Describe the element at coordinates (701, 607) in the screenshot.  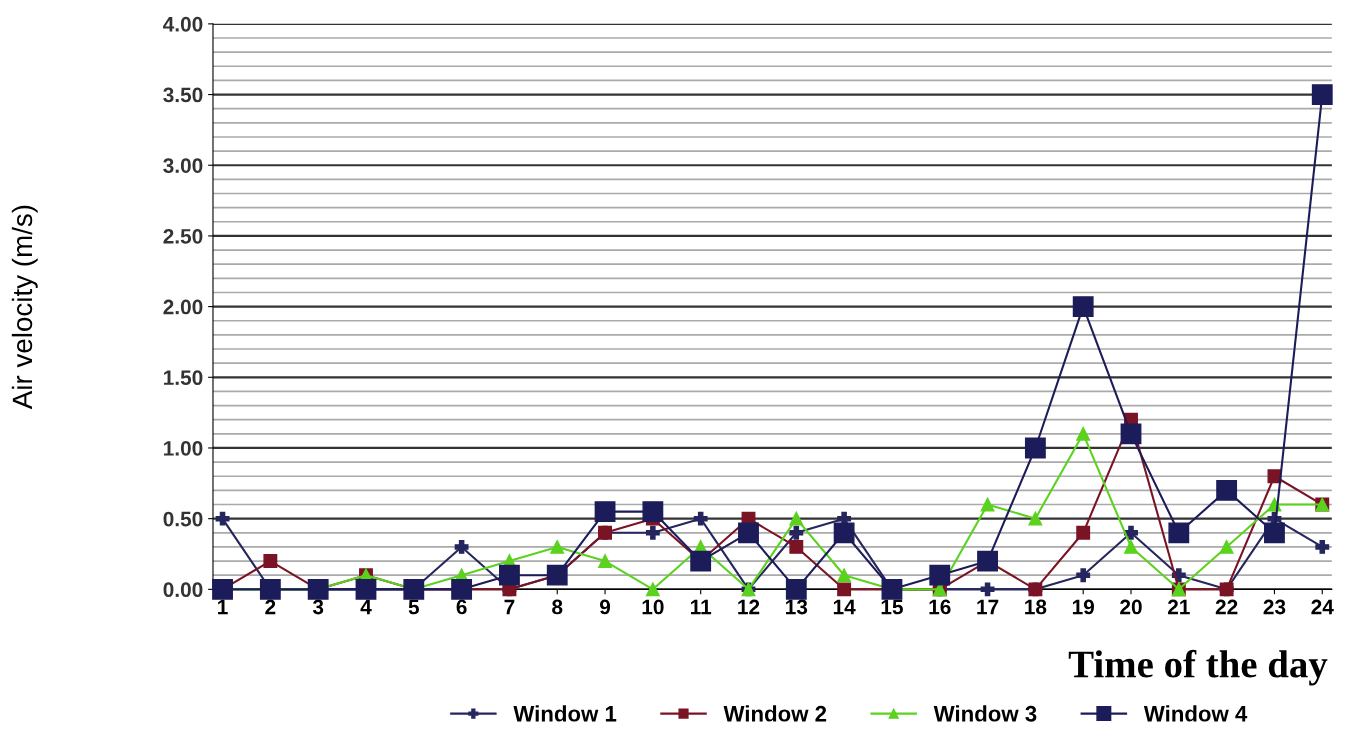
I see `x-tick-label: 11` at that location.